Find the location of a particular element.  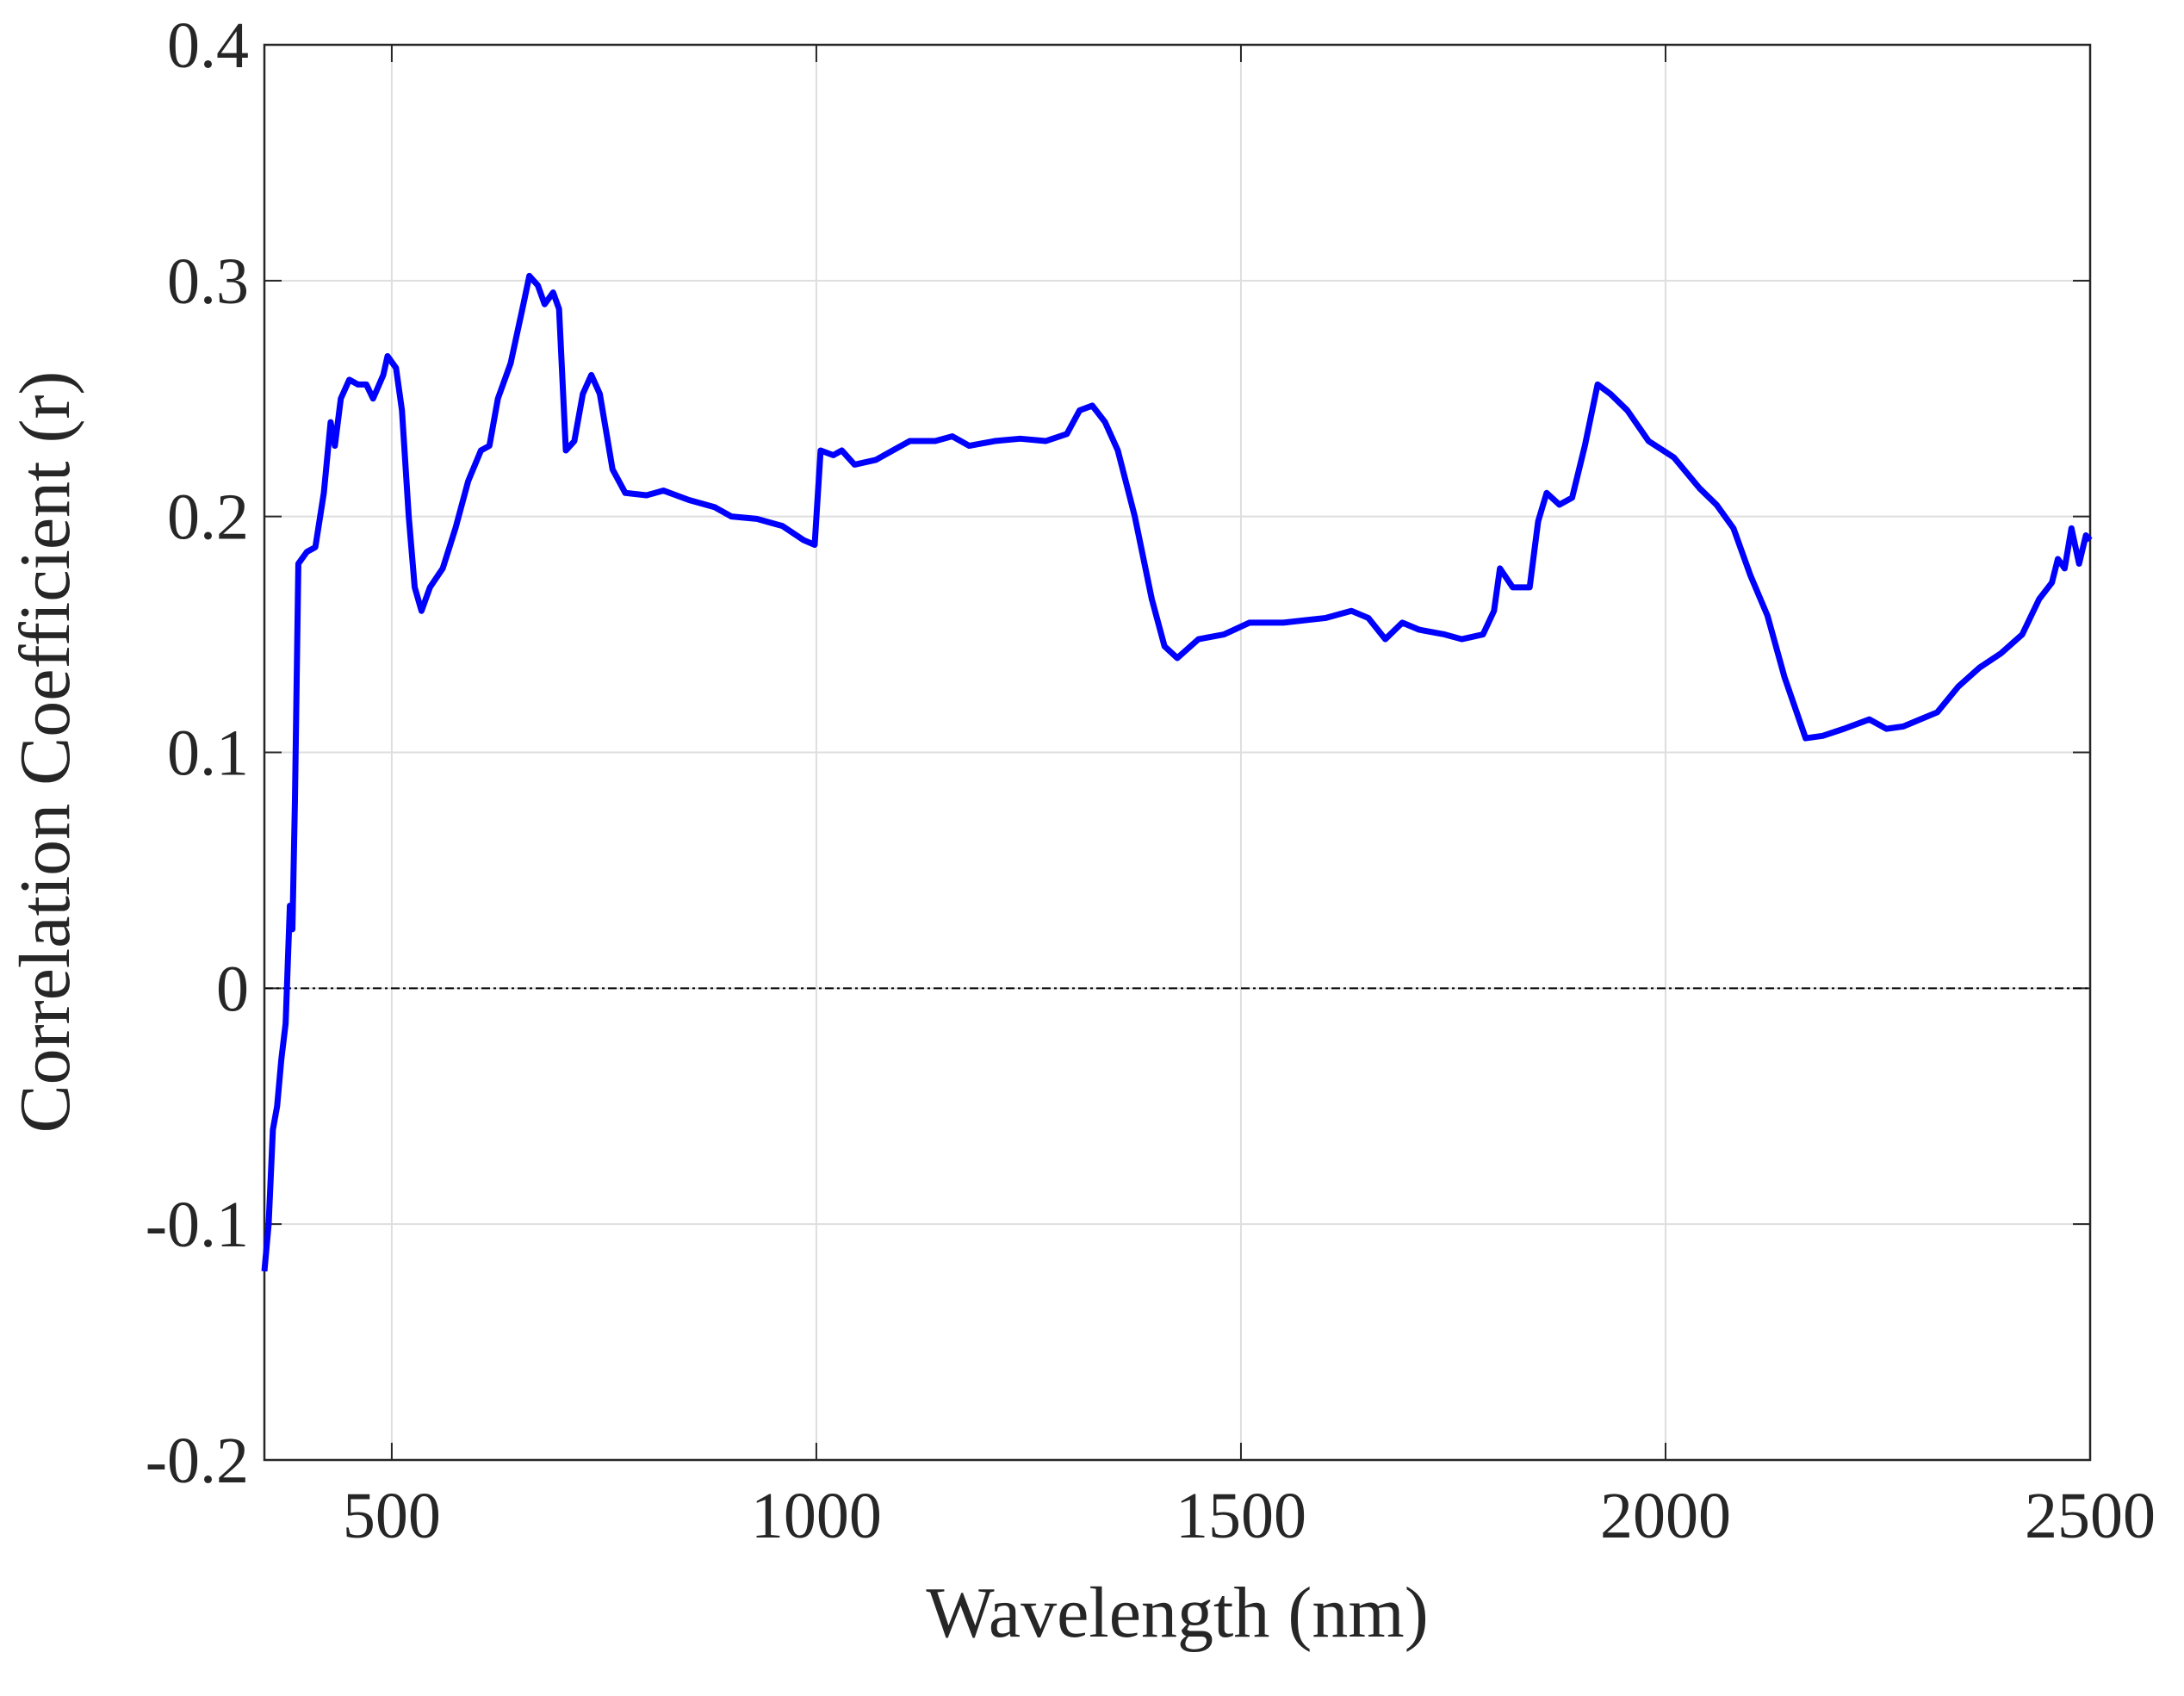

x-tick-label: 1500 is located at coordinates (1241, 1516).